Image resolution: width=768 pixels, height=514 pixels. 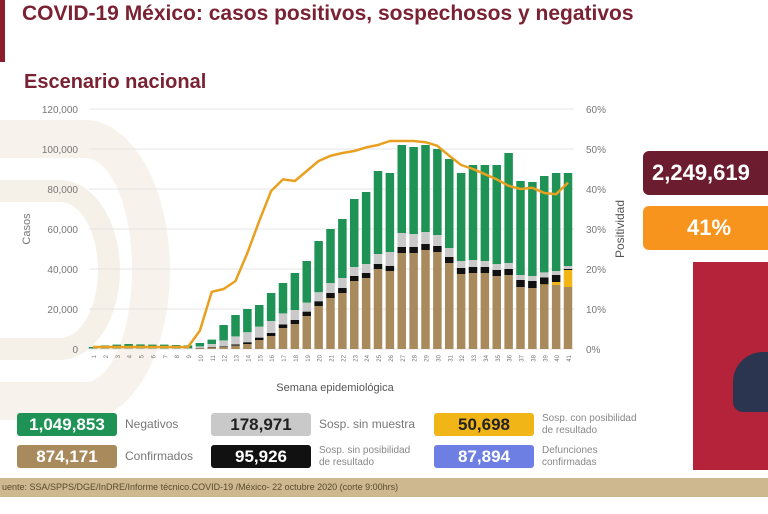 I want to click on positivity-value: 41%, so click(x=709, y=227).